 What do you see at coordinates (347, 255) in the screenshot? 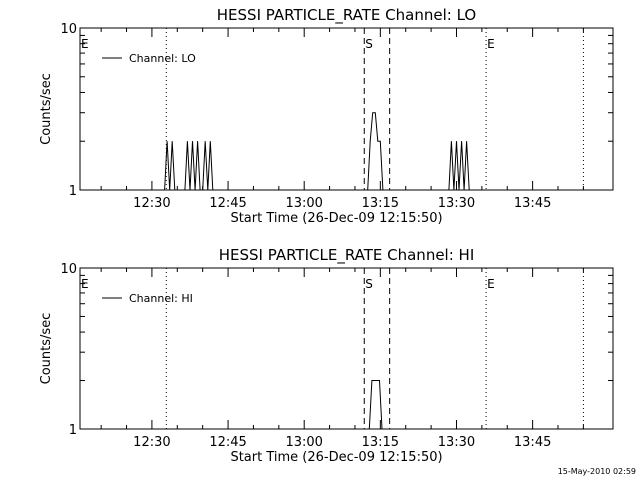
I see `chart-title: HESSI PARTICLE_RATE Channel: HI` at bounding box center [347, 255].